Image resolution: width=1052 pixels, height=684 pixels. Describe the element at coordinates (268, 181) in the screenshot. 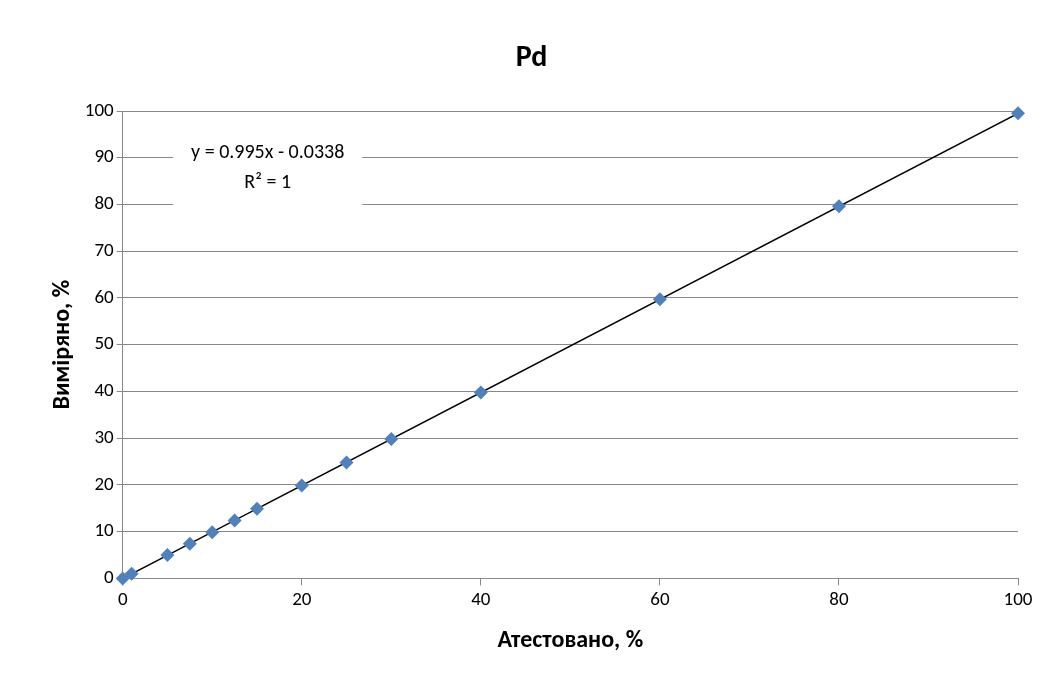

I see `annotation: R² = 1` at that location.